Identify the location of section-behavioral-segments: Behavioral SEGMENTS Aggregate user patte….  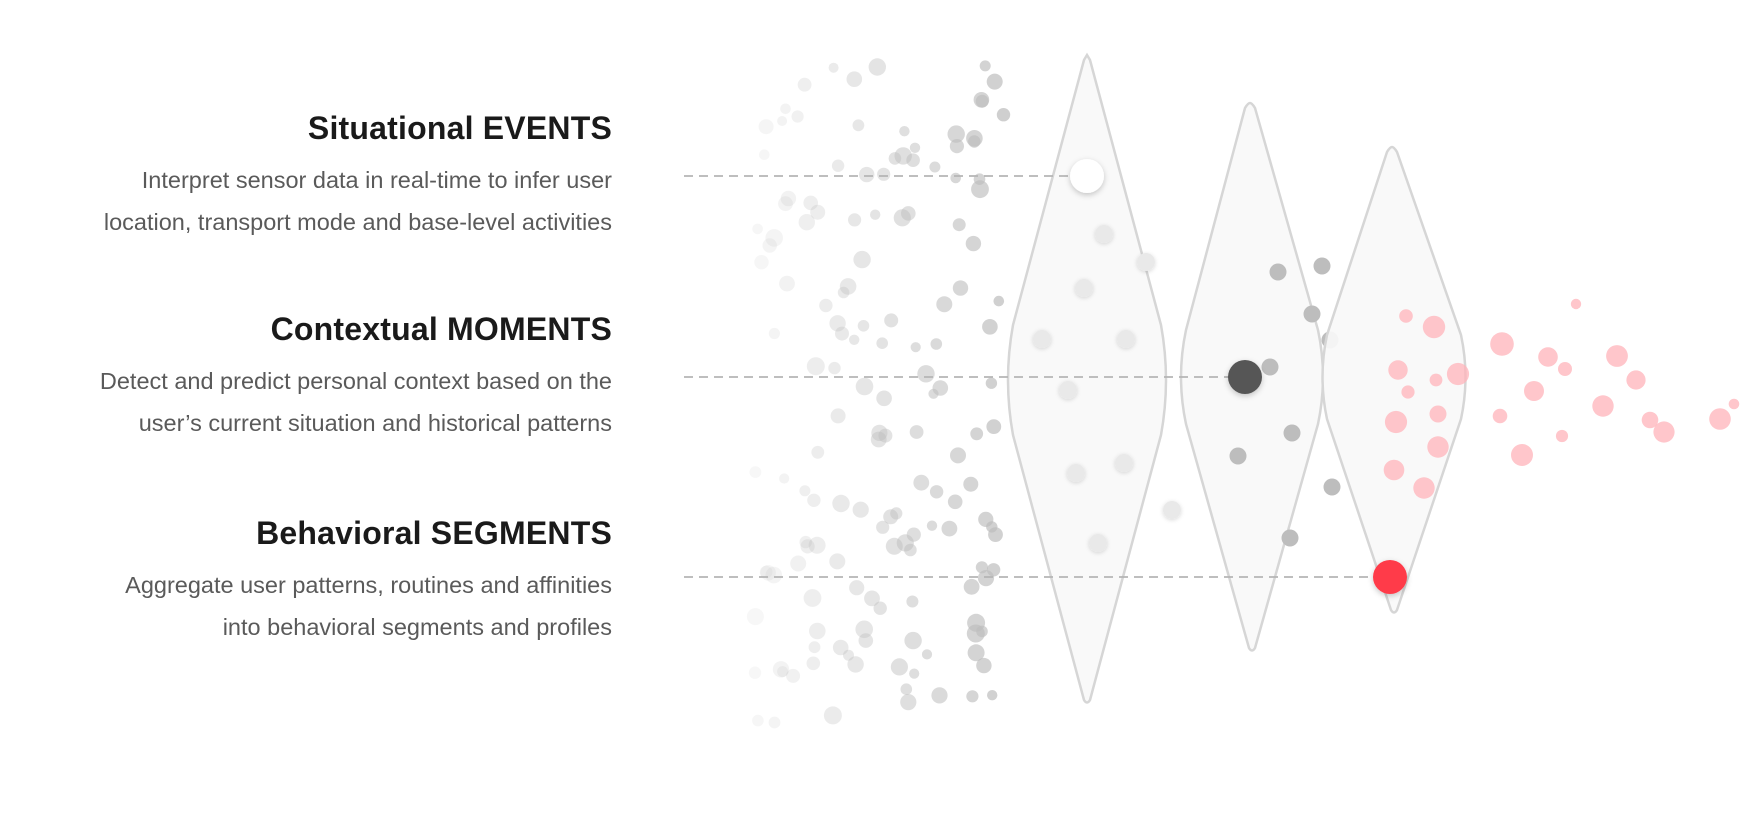
(368, 581).